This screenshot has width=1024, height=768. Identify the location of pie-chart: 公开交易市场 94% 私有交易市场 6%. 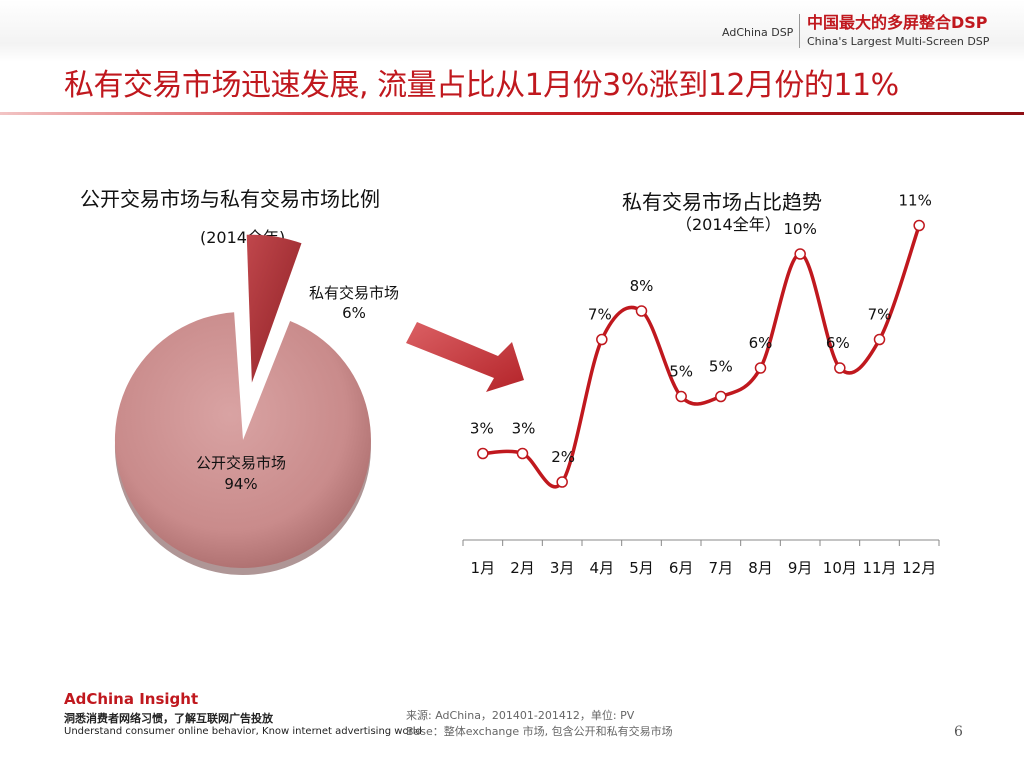
(256, 404).